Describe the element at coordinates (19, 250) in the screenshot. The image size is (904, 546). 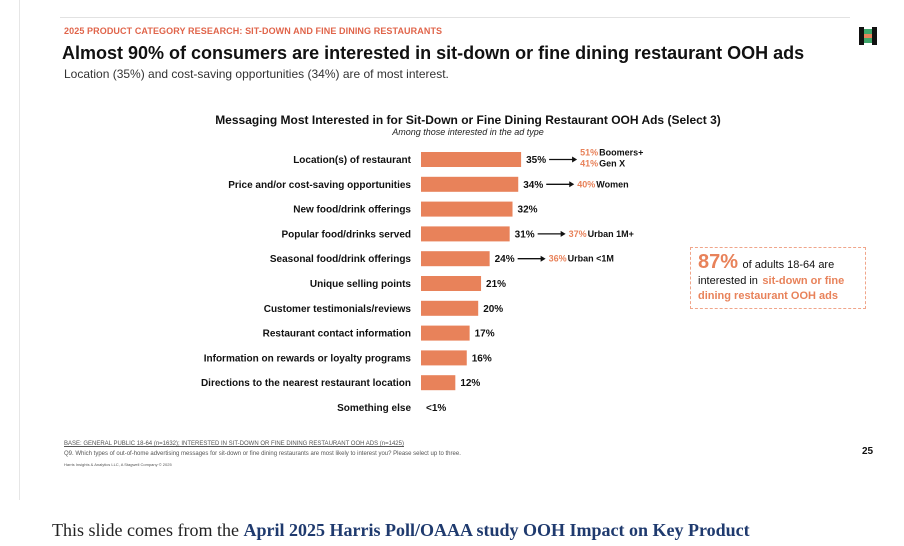
I see `slide-edge` at that location.